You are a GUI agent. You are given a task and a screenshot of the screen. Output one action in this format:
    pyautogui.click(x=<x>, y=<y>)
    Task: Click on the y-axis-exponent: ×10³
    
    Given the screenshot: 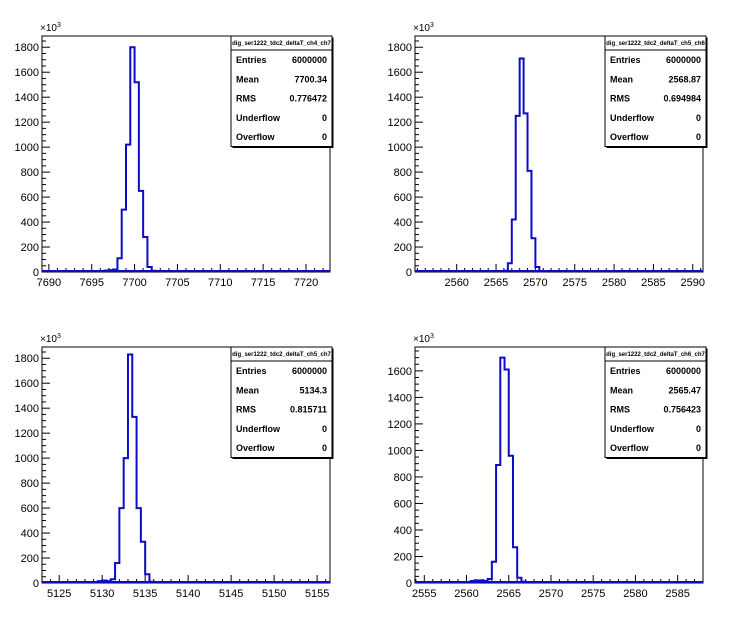 What is the action you would take?
    pyautogui.click(x=423, y=339)
    